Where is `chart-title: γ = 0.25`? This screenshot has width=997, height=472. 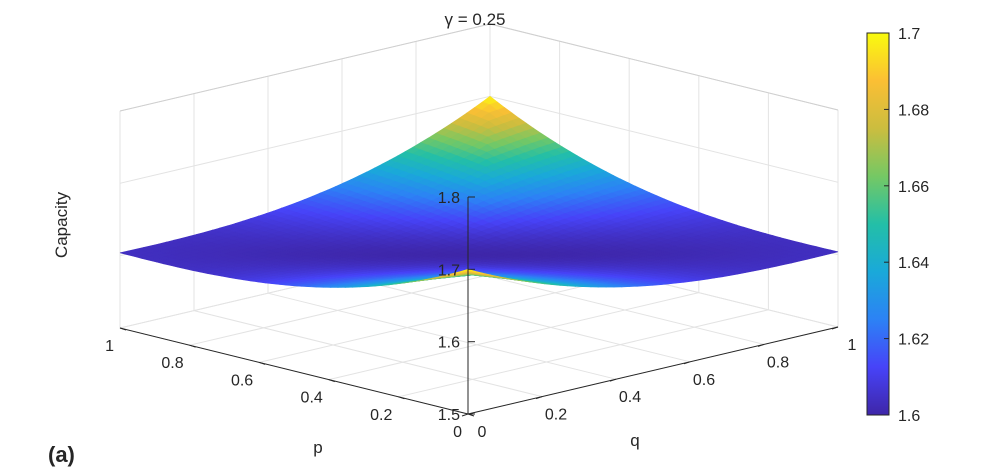
chart-title: γ = 0.25 is located at coordinates (475, 19).